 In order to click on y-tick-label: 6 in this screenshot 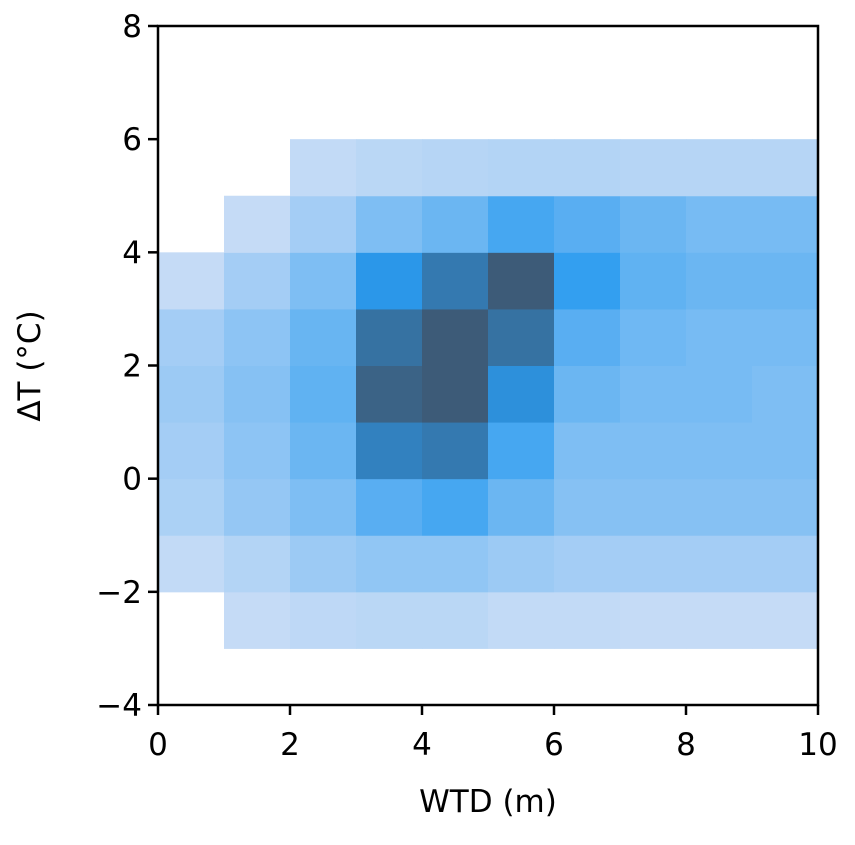, I will do `click(132, 140)`.